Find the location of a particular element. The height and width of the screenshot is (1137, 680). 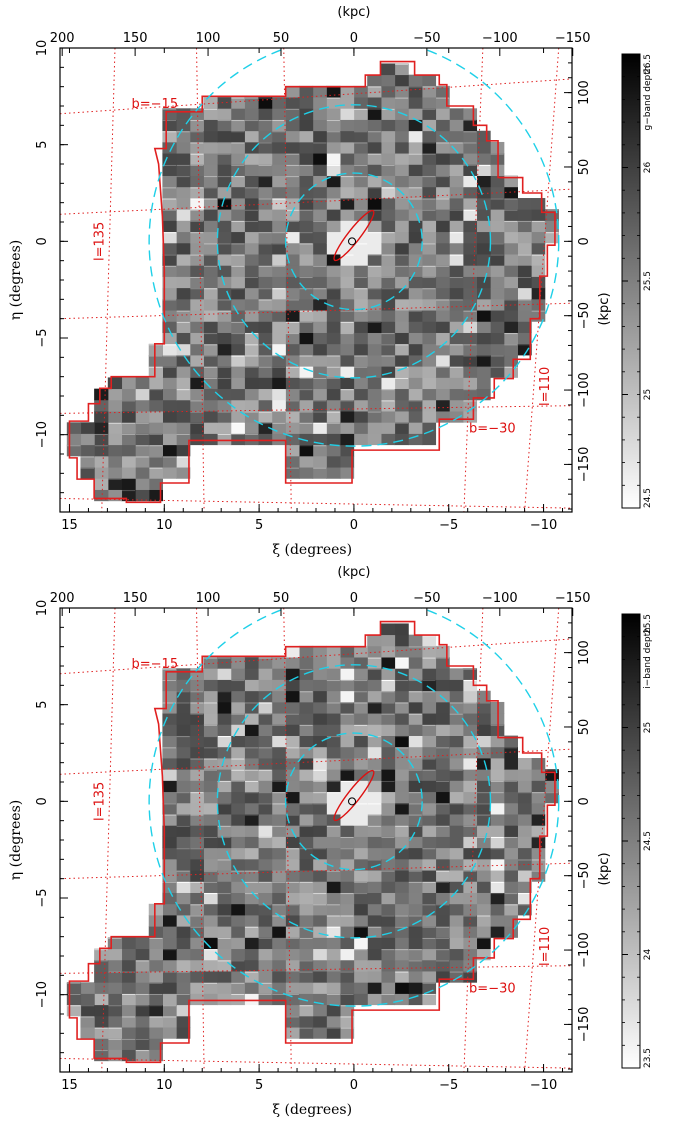

galactic-grid-line is located at coordinates (473, 840).